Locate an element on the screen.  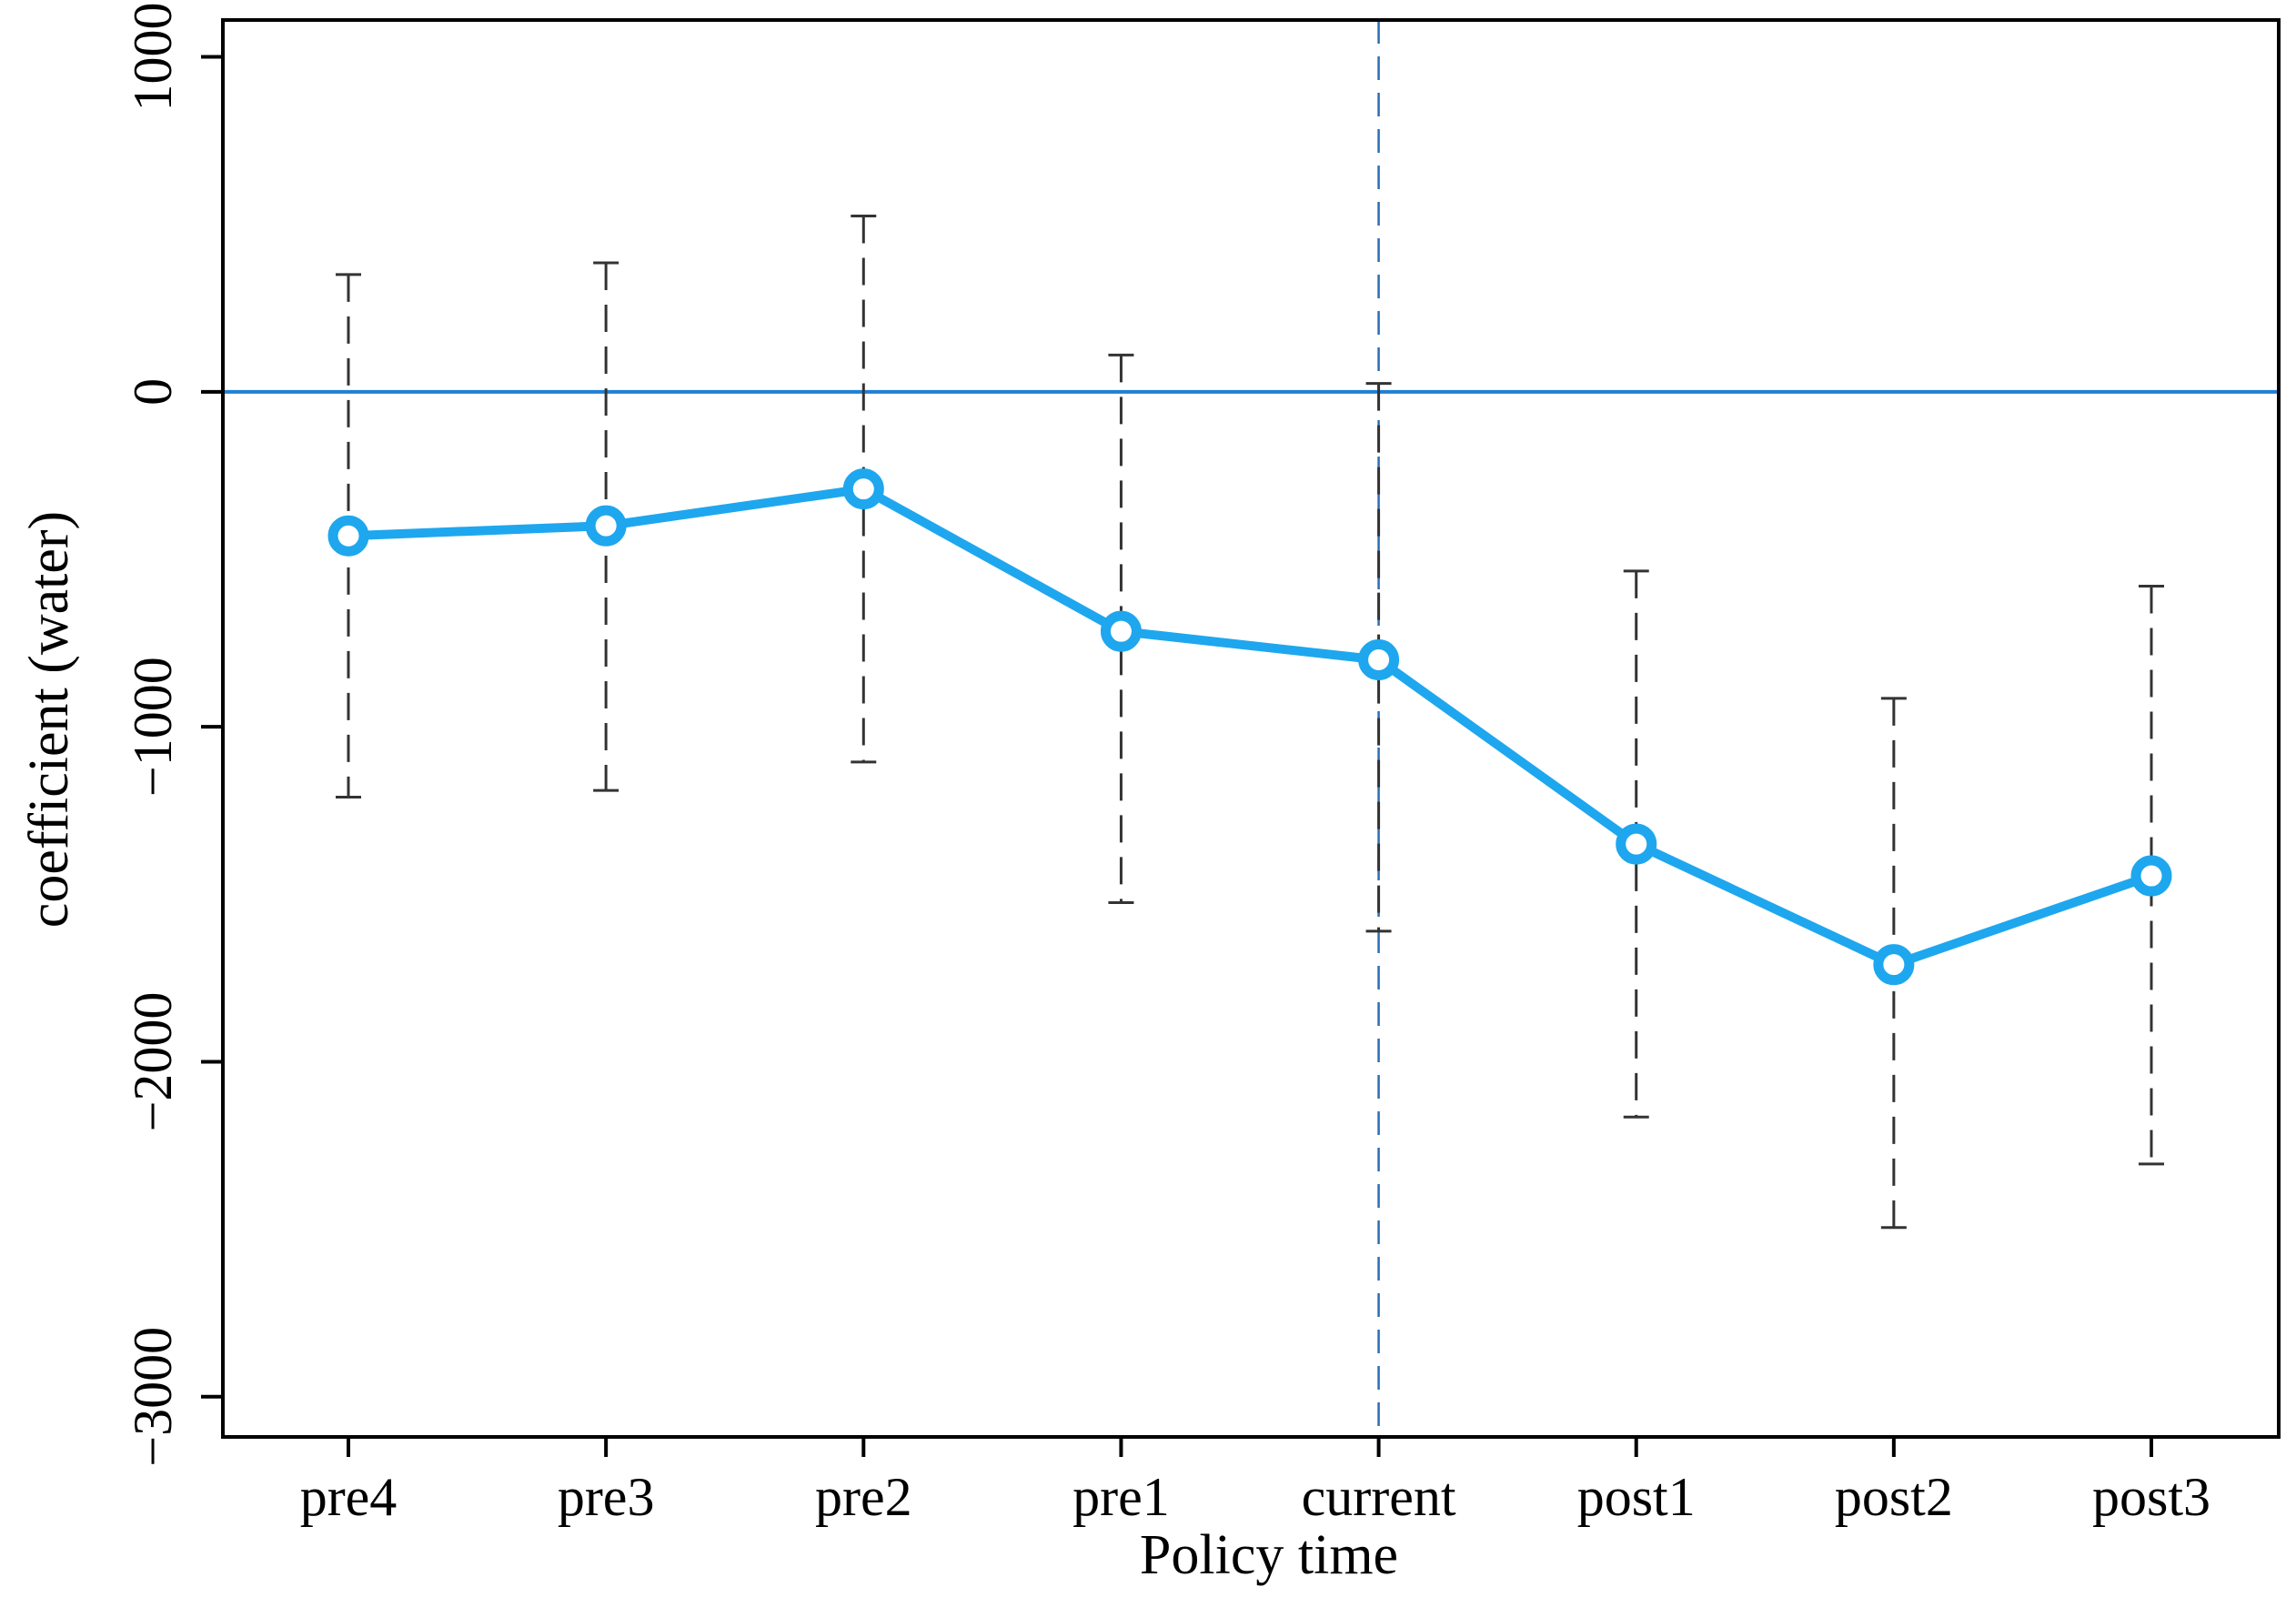
y-tick-label--1000: −1000 is located at coordinates (153, 727).